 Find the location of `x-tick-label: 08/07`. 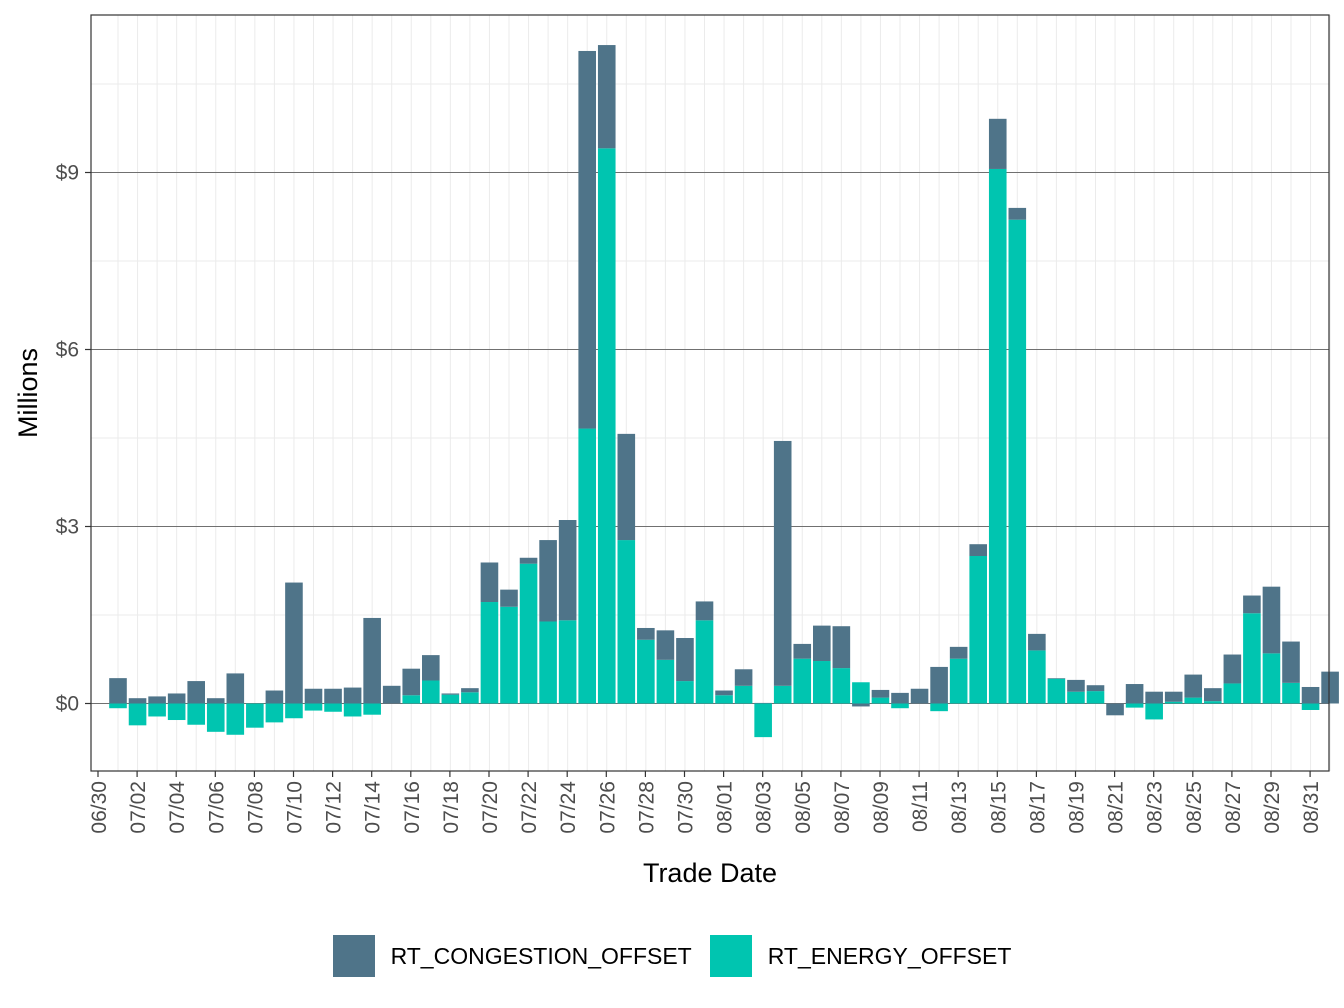

x-tick-label: 08/07 is located at coordinates (842, 807).